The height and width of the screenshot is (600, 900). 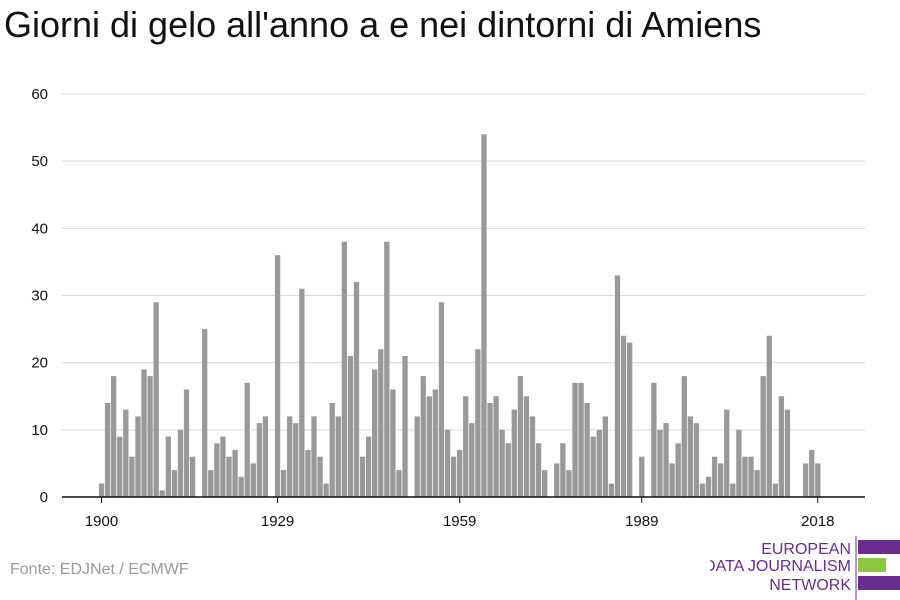 I want to click on bar-1929, so click(x=277, y=376).